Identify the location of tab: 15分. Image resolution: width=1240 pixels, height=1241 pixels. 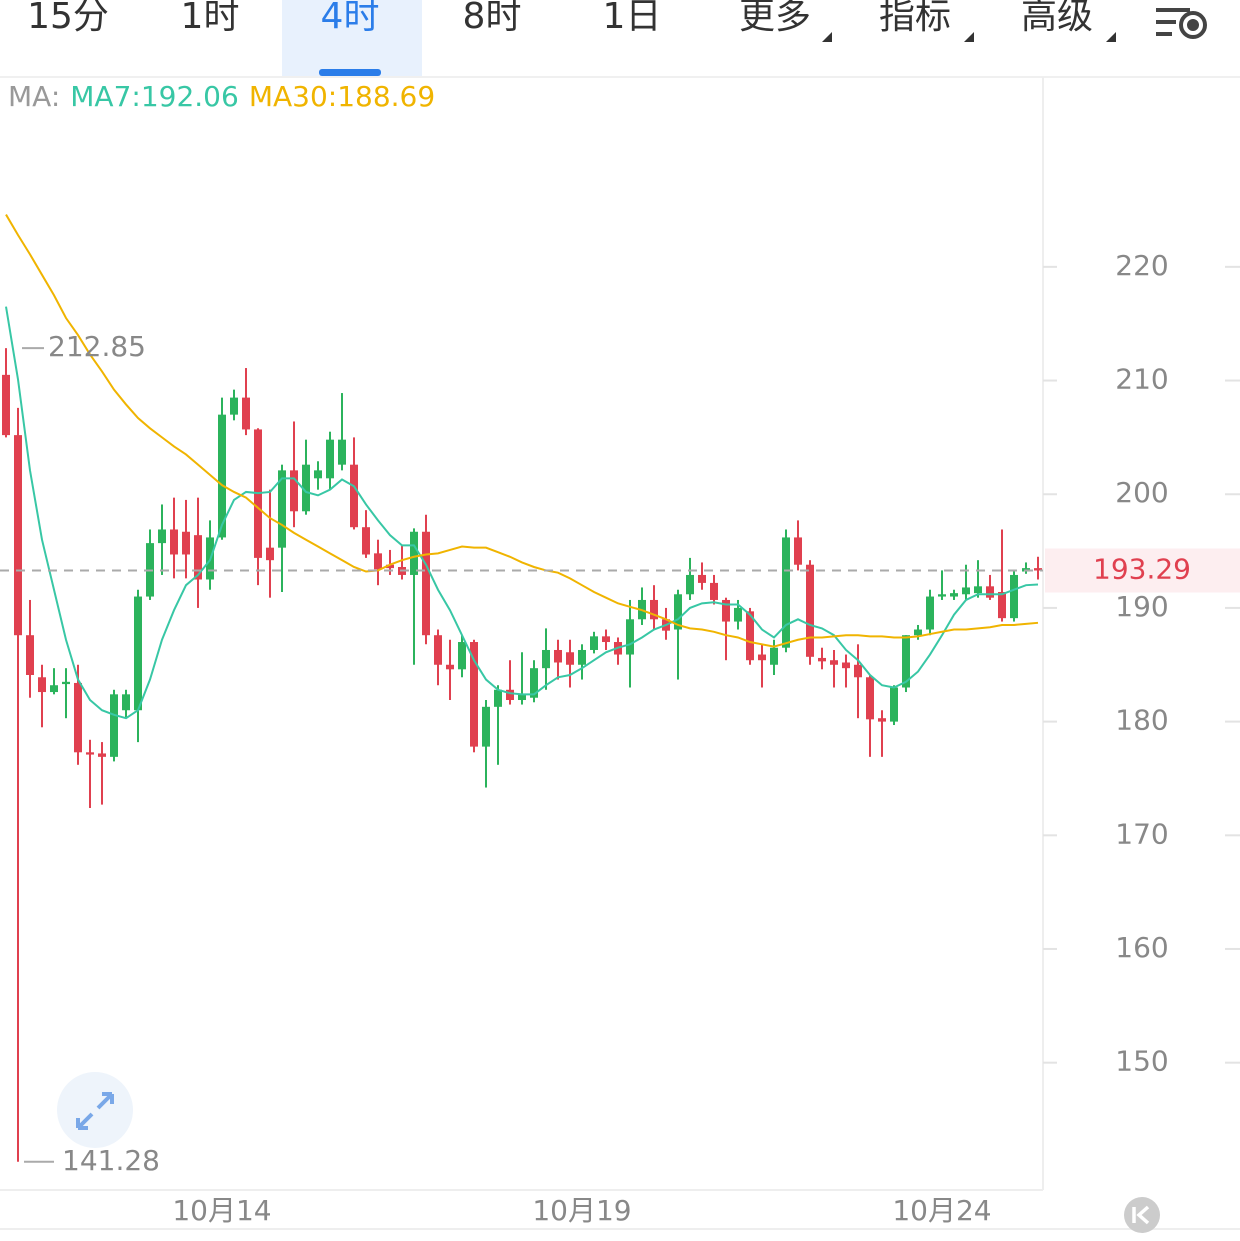
(68, 18).